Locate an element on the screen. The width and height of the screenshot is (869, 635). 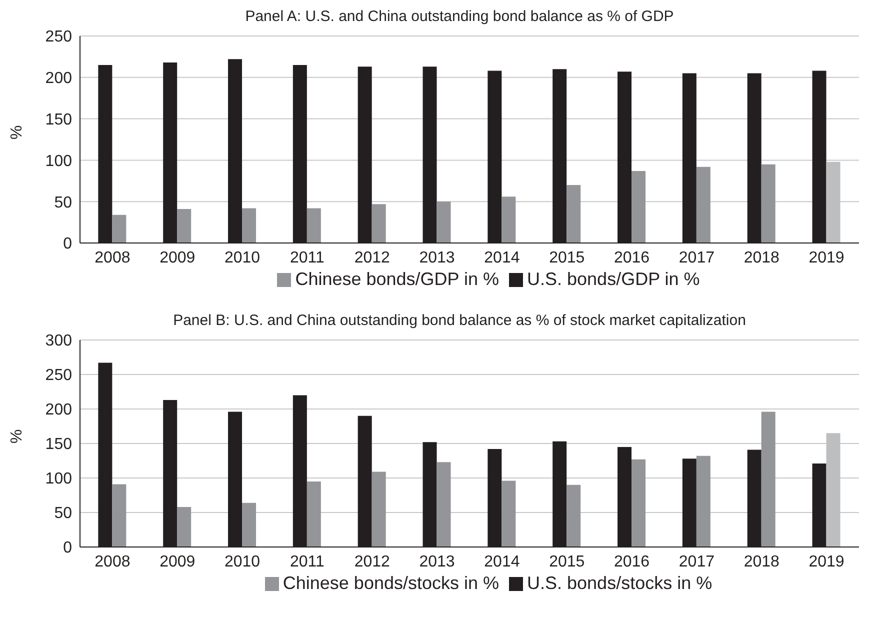
legend-label: Chinese bonds/stocks in % is located at coordinates (391, 583).